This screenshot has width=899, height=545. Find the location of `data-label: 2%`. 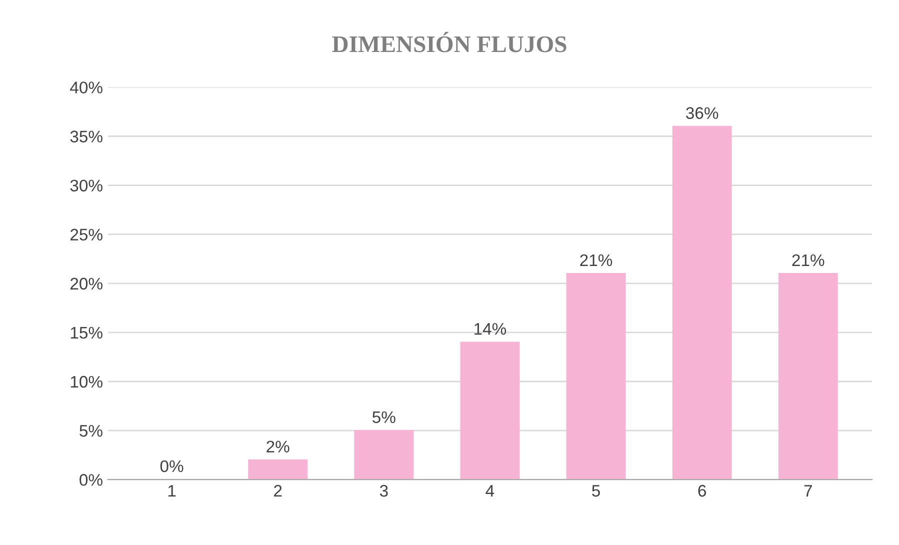

data-label: 2% is located at coordinates (278, 446).